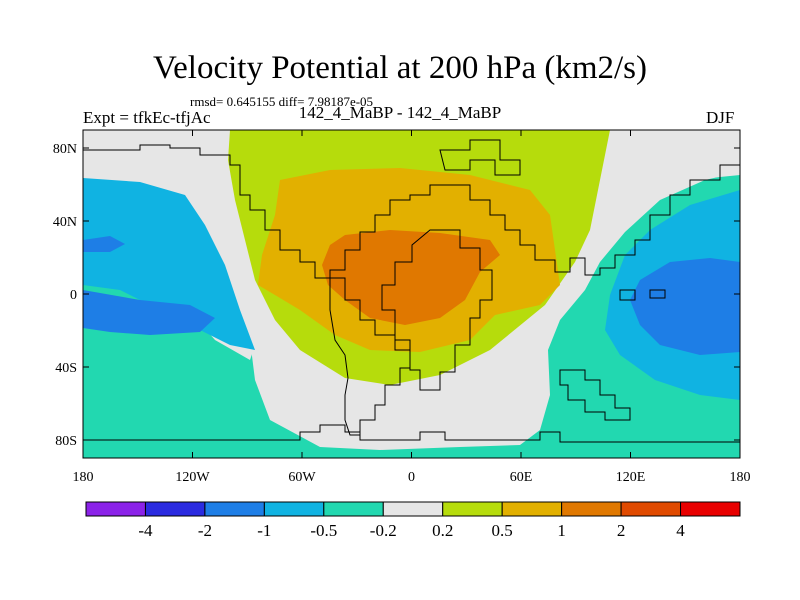 The height and width of the screenshot is (600, 800). What do you see at coordinates (480, 157) in the screenshot?
I see `coastline-greenland` at bounding box center [480, 157].